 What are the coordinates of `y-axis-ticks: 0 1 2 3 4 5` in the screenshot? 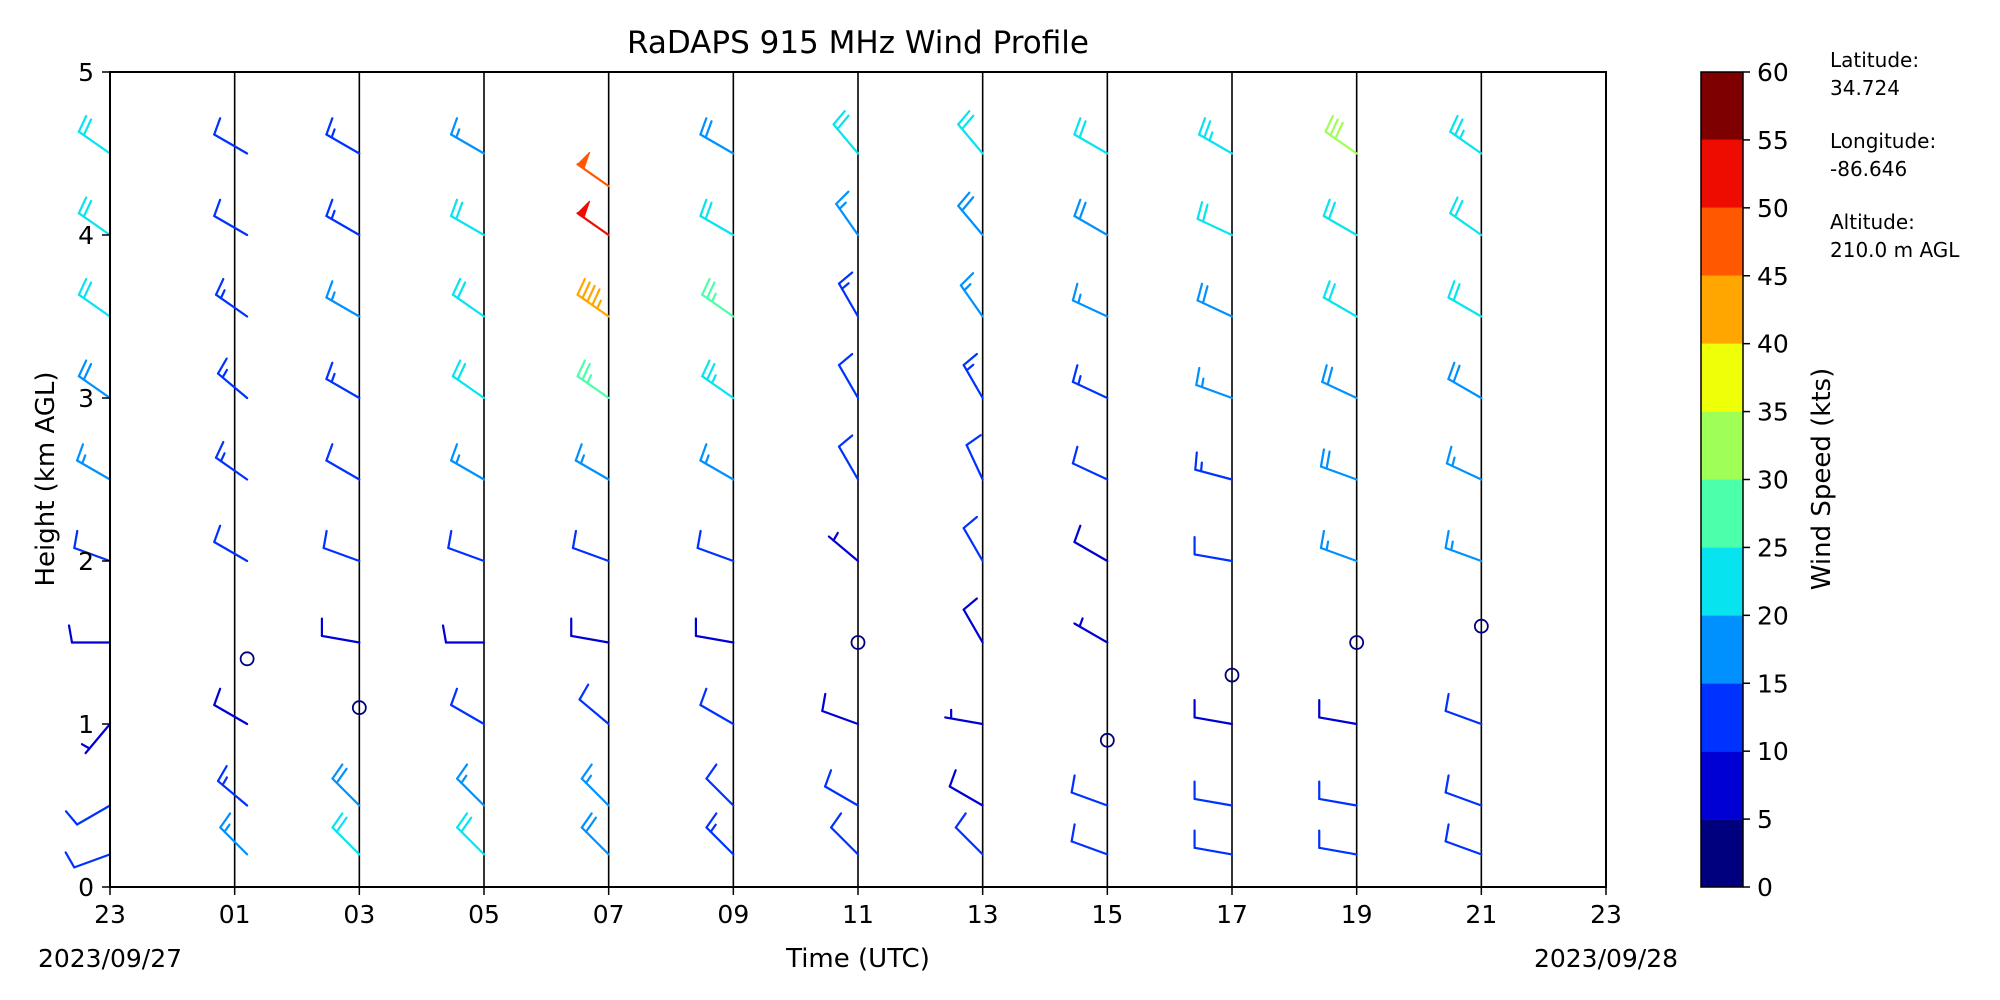 It's located at (94, 480).